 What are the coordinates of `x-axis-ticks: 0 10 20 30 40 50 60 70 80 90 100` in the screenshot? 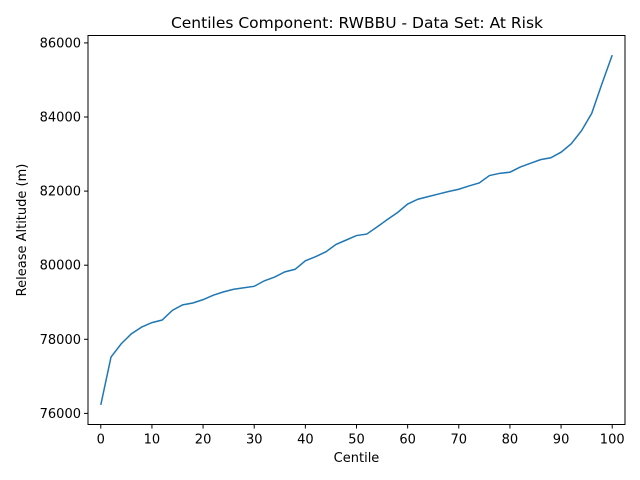 It's located at (361, 436).